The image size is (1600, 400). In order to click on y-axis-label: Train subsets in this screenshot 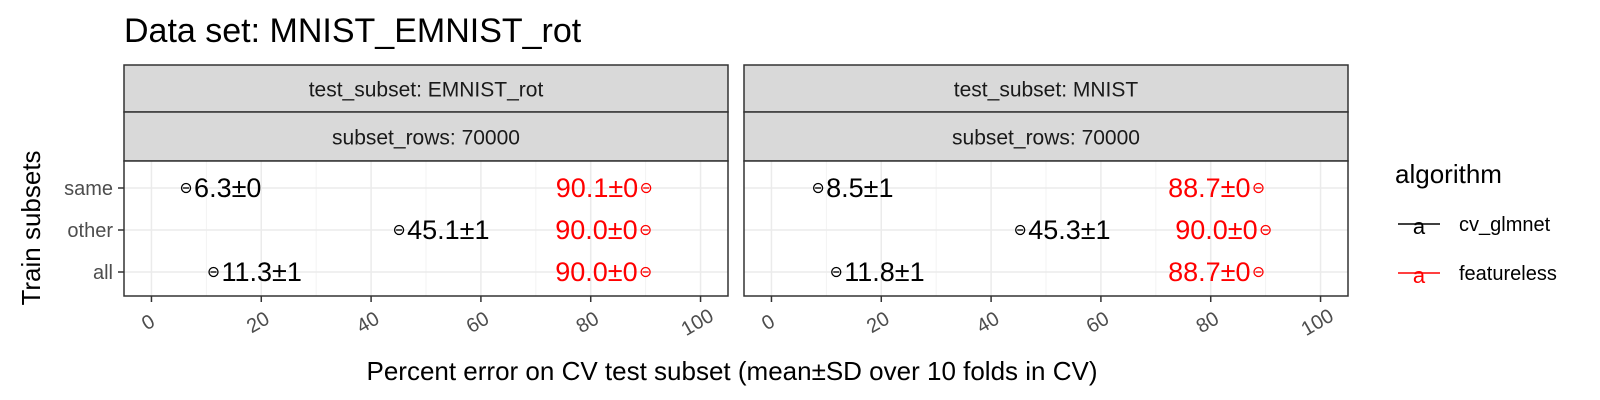, I will do `click(31, 227)`.